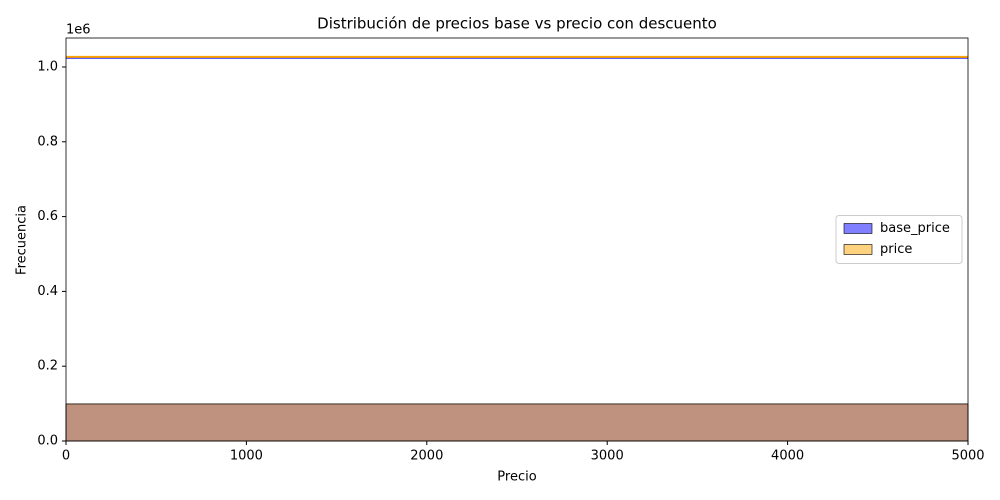  What do you see at coordinates (47, 141) in the screenshot?
I see `y-tick-label: 0.8` at bounding box center [47, 141].